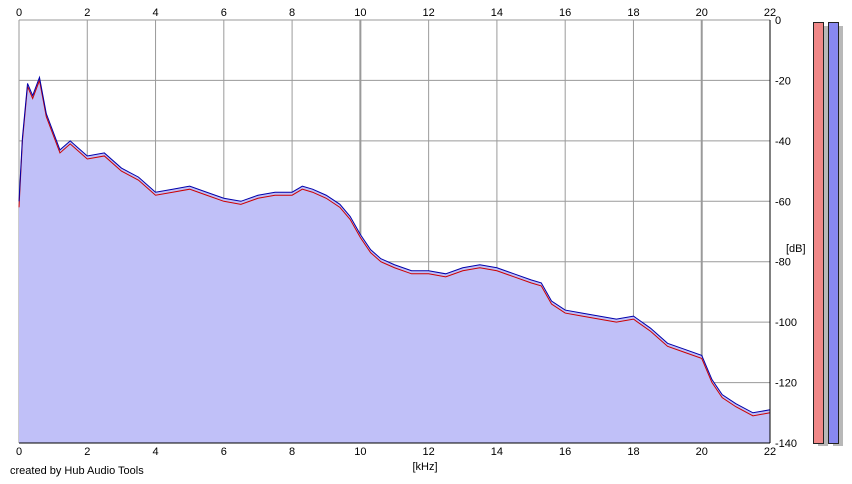  I want to click on x-axis-label: [kHz], so click(424, 467).